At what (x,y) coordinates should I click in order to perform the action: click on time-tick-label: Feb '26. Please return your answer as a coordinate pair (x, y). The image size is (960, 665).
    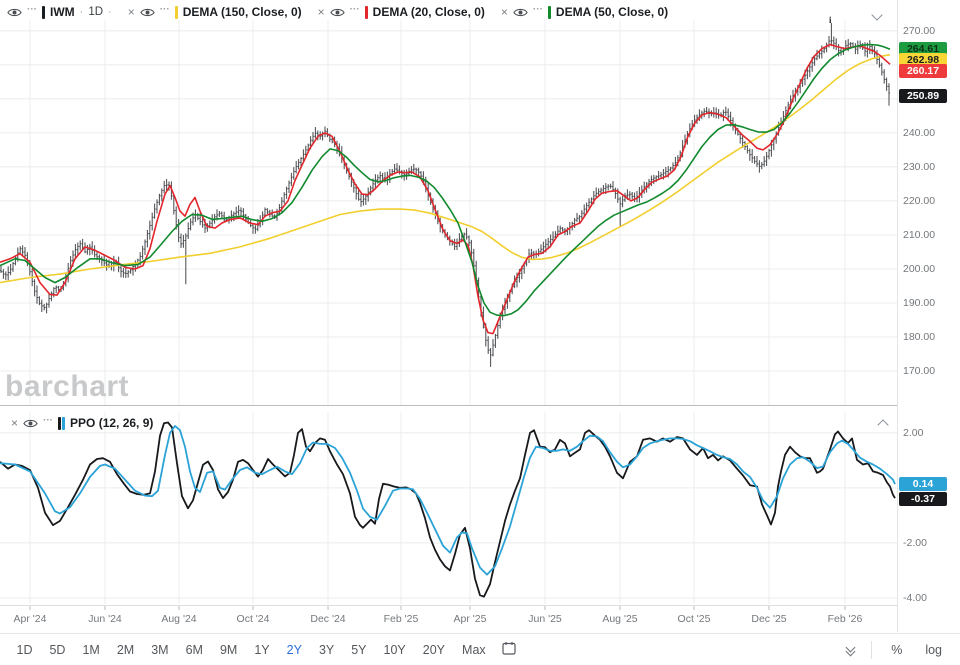
    Looking at the image, I should click on (845, 619).